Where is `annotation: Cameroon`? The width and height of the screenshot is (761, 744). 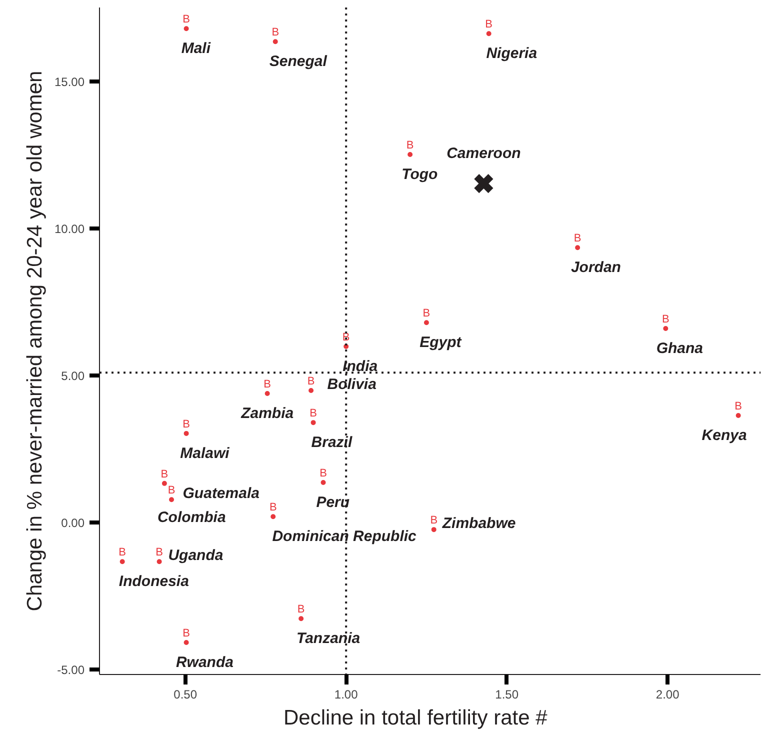 annotation: Cameroon is located at coordinates (483, 153).